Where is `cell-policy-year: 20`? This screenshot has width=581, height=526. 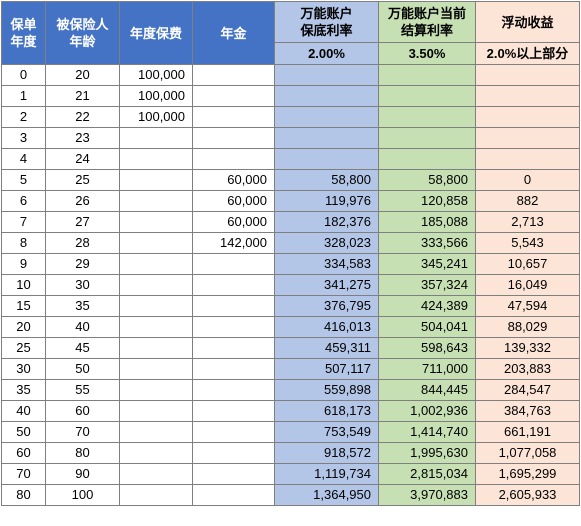
cell-policy-year: 20 is located at coordinates (23, 327).